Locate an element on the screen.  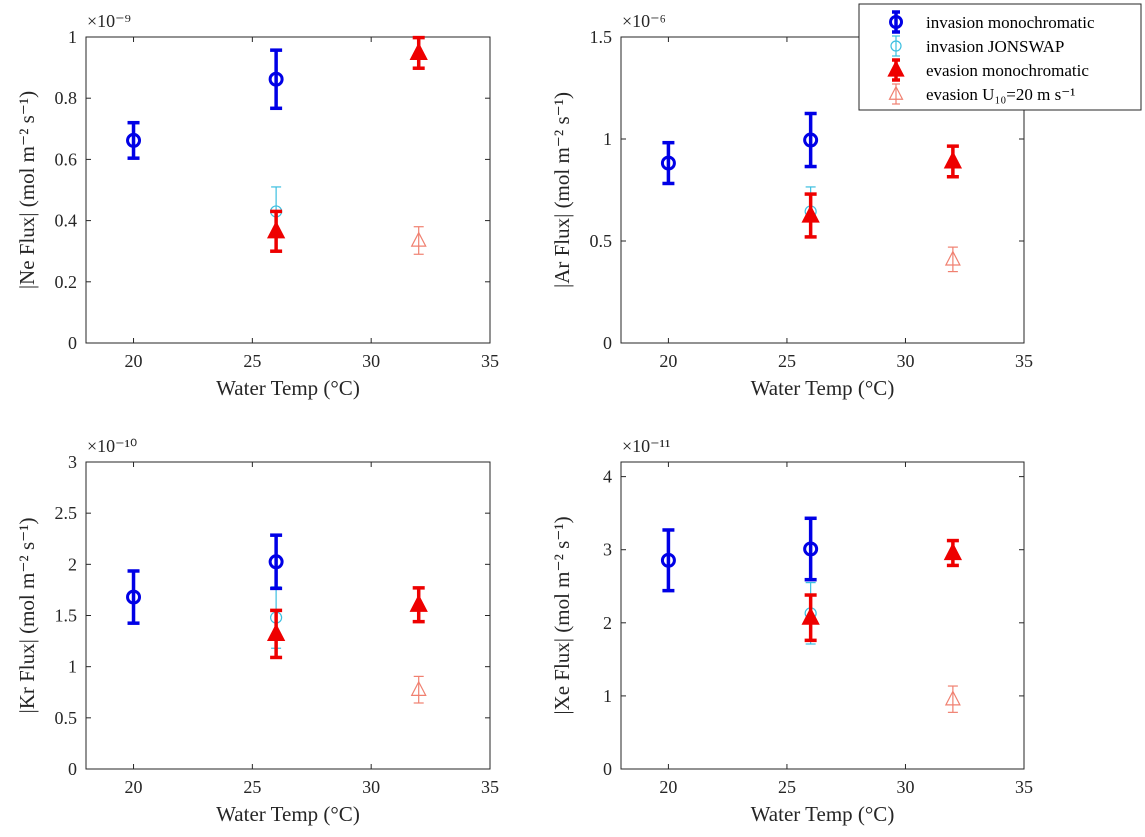
legend-marker-circle is located at coordinates (896, 46).